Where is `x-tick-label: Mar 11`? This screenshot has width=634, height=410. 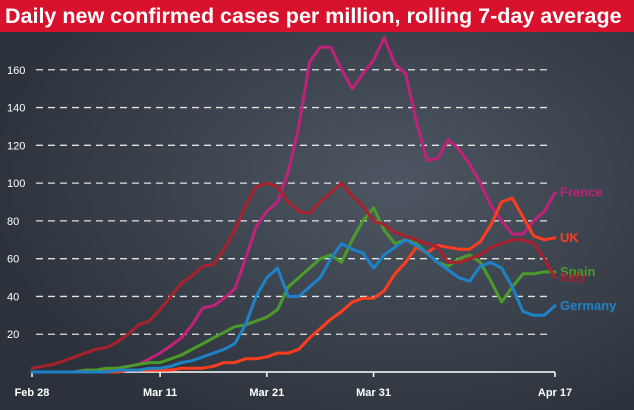
x-tick-label: Mar 11 is located at coordinates (160, 393).